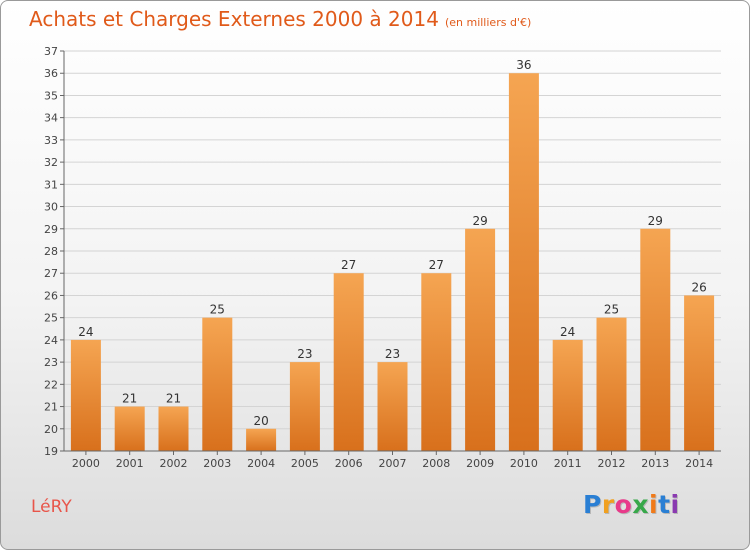  Describe the element at coordinates (234, 19) in the screenshot. I see `chart-title: Achats et Charges Externes 2000 à 2014` at that location.